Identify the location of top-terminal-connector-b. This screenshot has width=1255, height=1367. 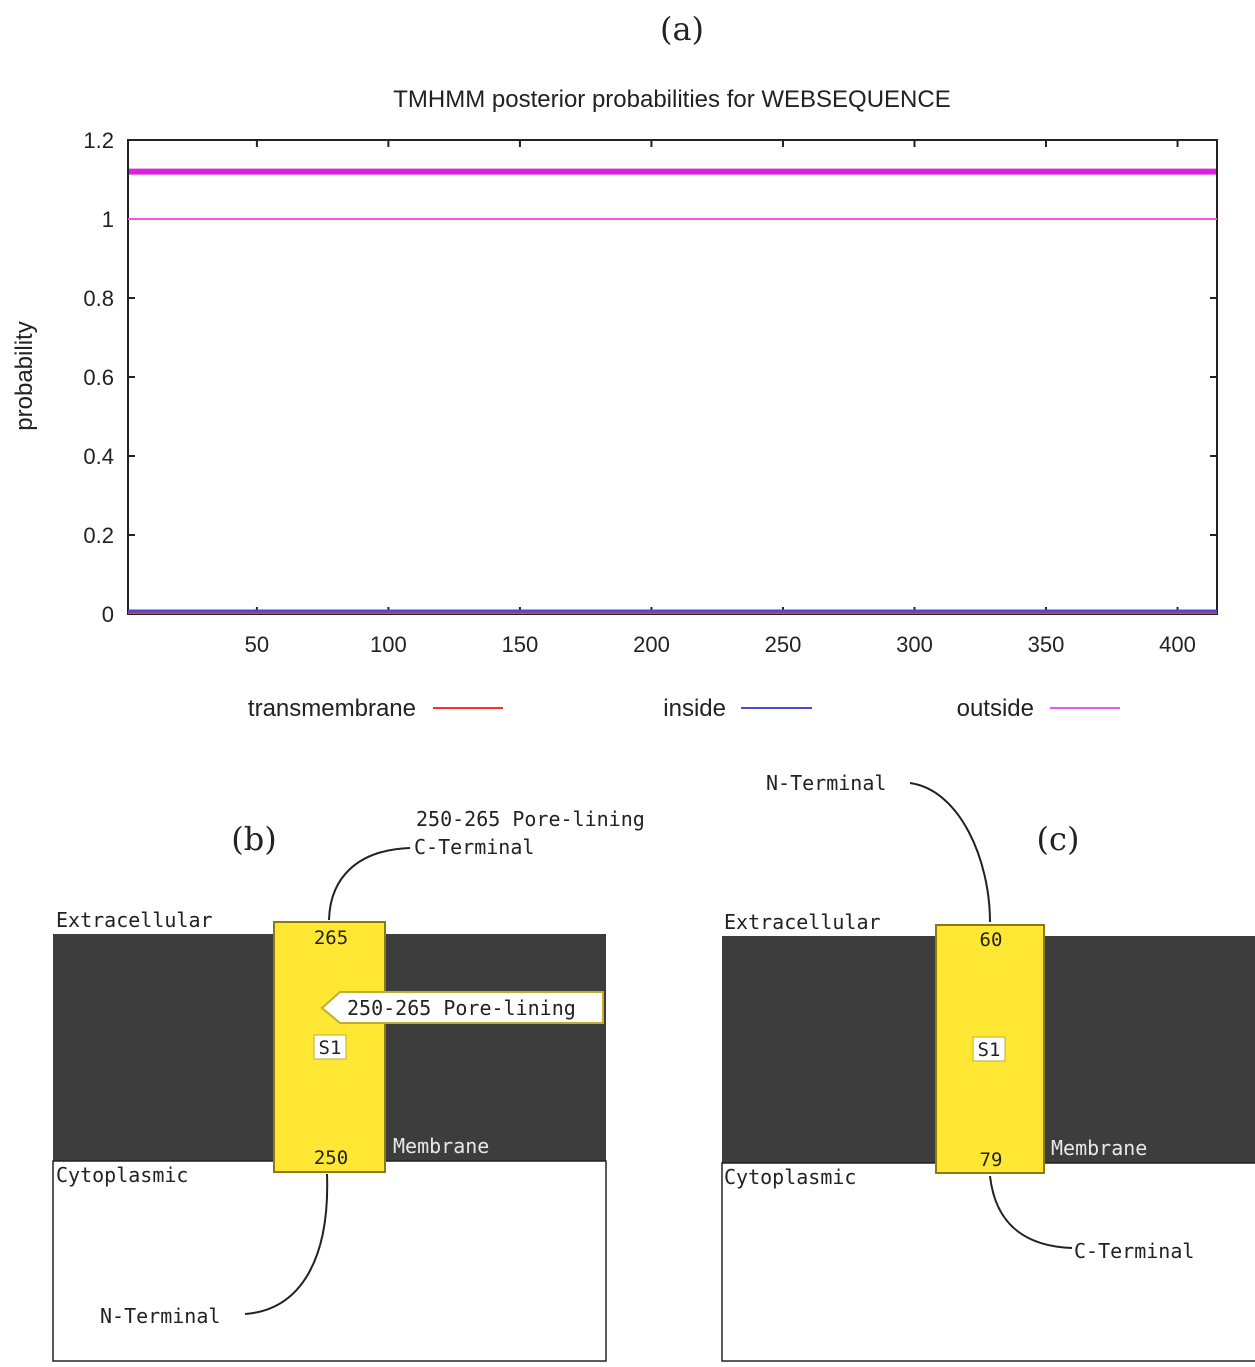
(369, 884).